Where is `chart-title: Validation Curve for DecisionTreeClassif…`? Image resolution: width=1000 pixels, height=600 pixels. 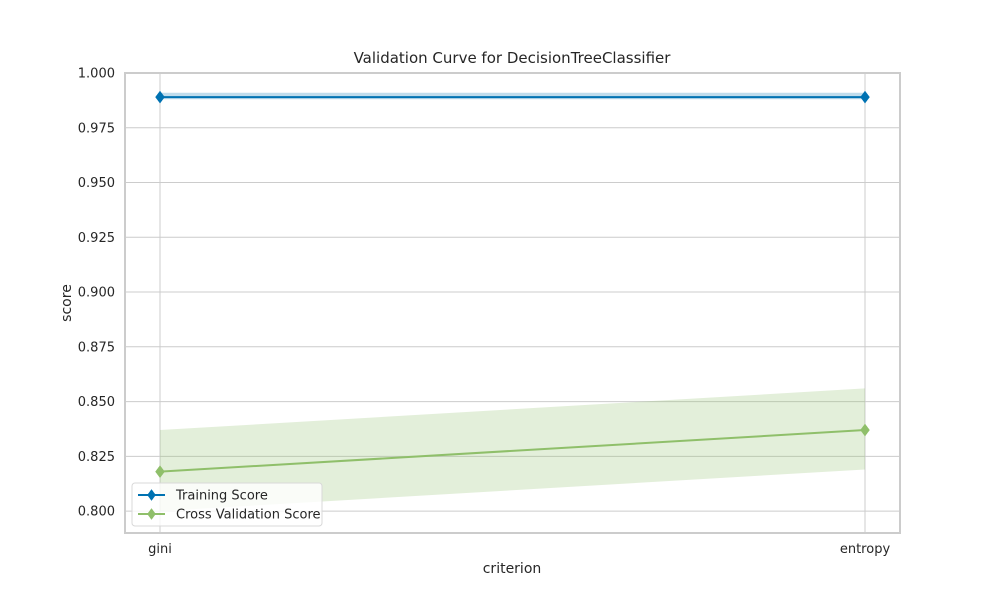 chart-title: Validation Curve for DecisionTreeClassif… is located at coordinates (513, 58).